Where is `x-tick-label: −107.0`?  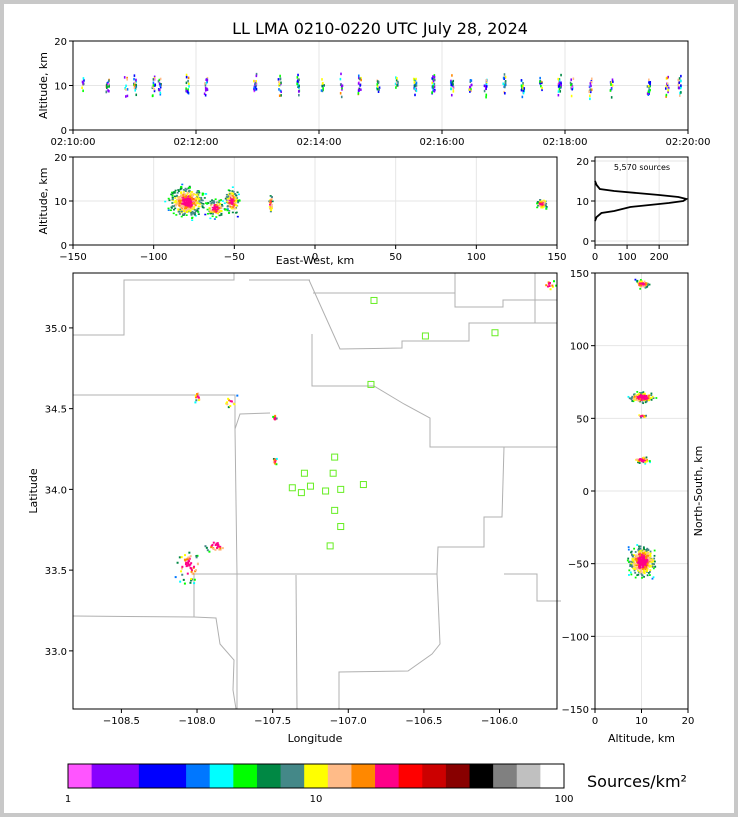 x-tick-label: −107.0 is located at coordinates (348, 721).